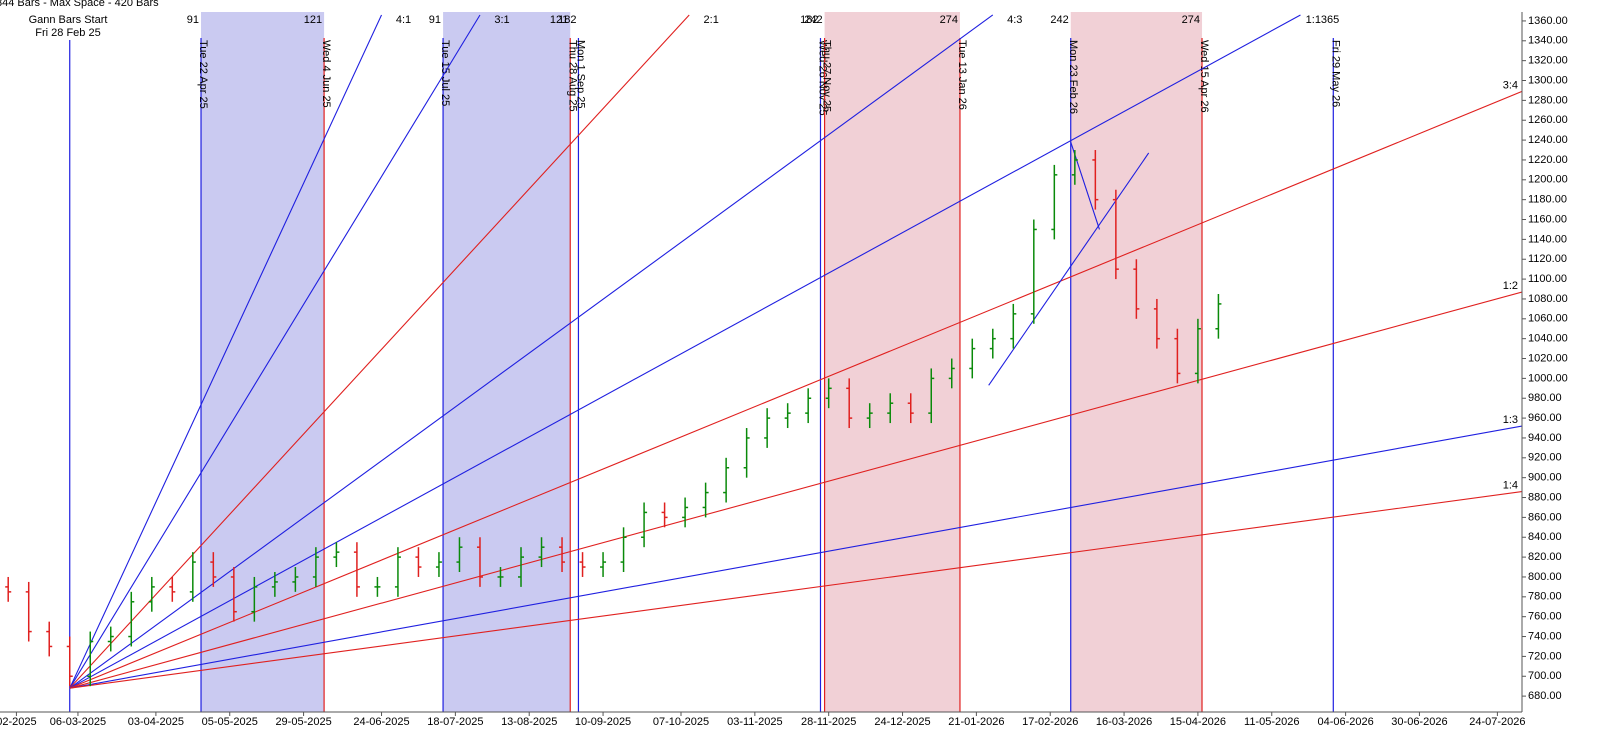 This screenshot has height=750, width=1600. I want to click on x-tick-label: 06-03-2025, so click(78, 722).